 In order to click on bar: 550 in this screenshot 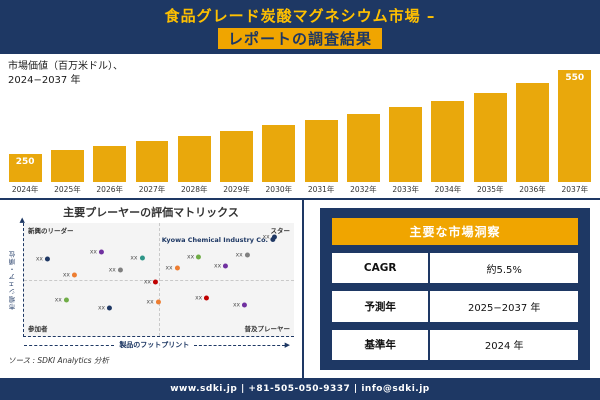, I will do `click(575, 126)`.